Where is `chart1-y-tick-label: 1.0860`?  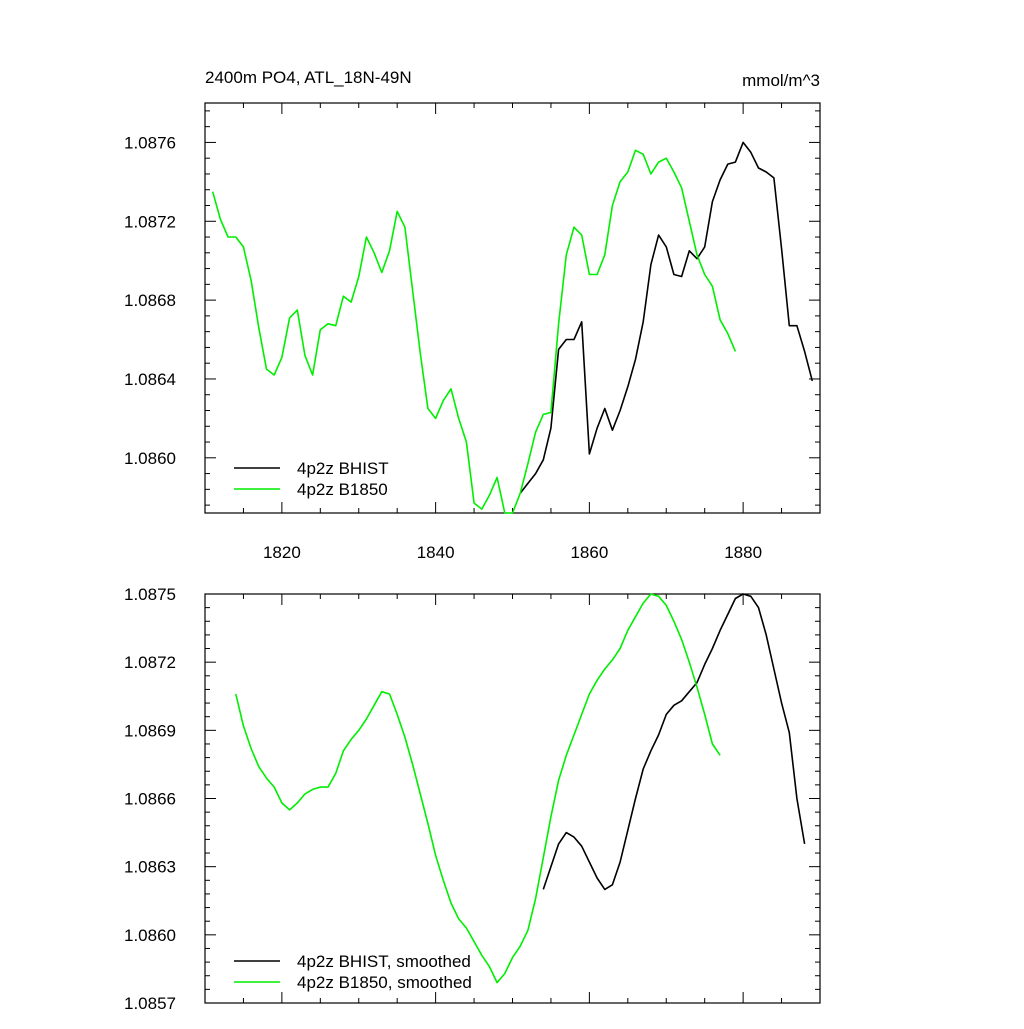
chart1-y-tick-label: 1.0860 is located at coordinates (150, 458).